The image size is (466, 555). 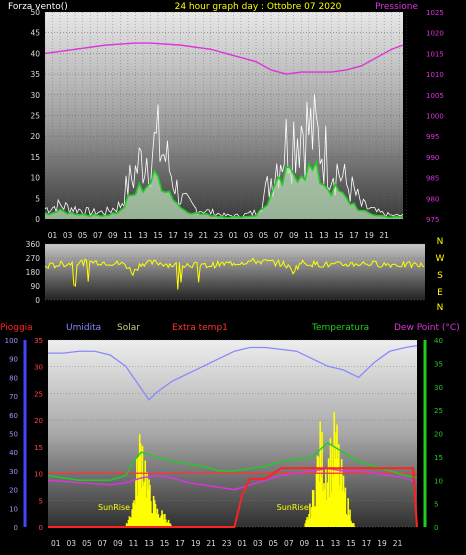 What do you see at coordinates (13, 491) in the screenshot?
I see `panel3-ytick-humidity: 20` at bounding box center [13, 491].